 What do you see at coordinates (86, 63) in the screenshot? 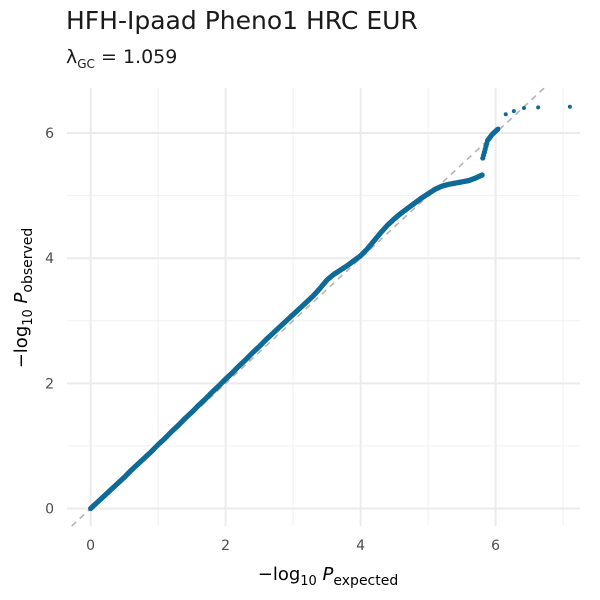
I see `lambda-subscript: GC` at bounding box center [86, 63].